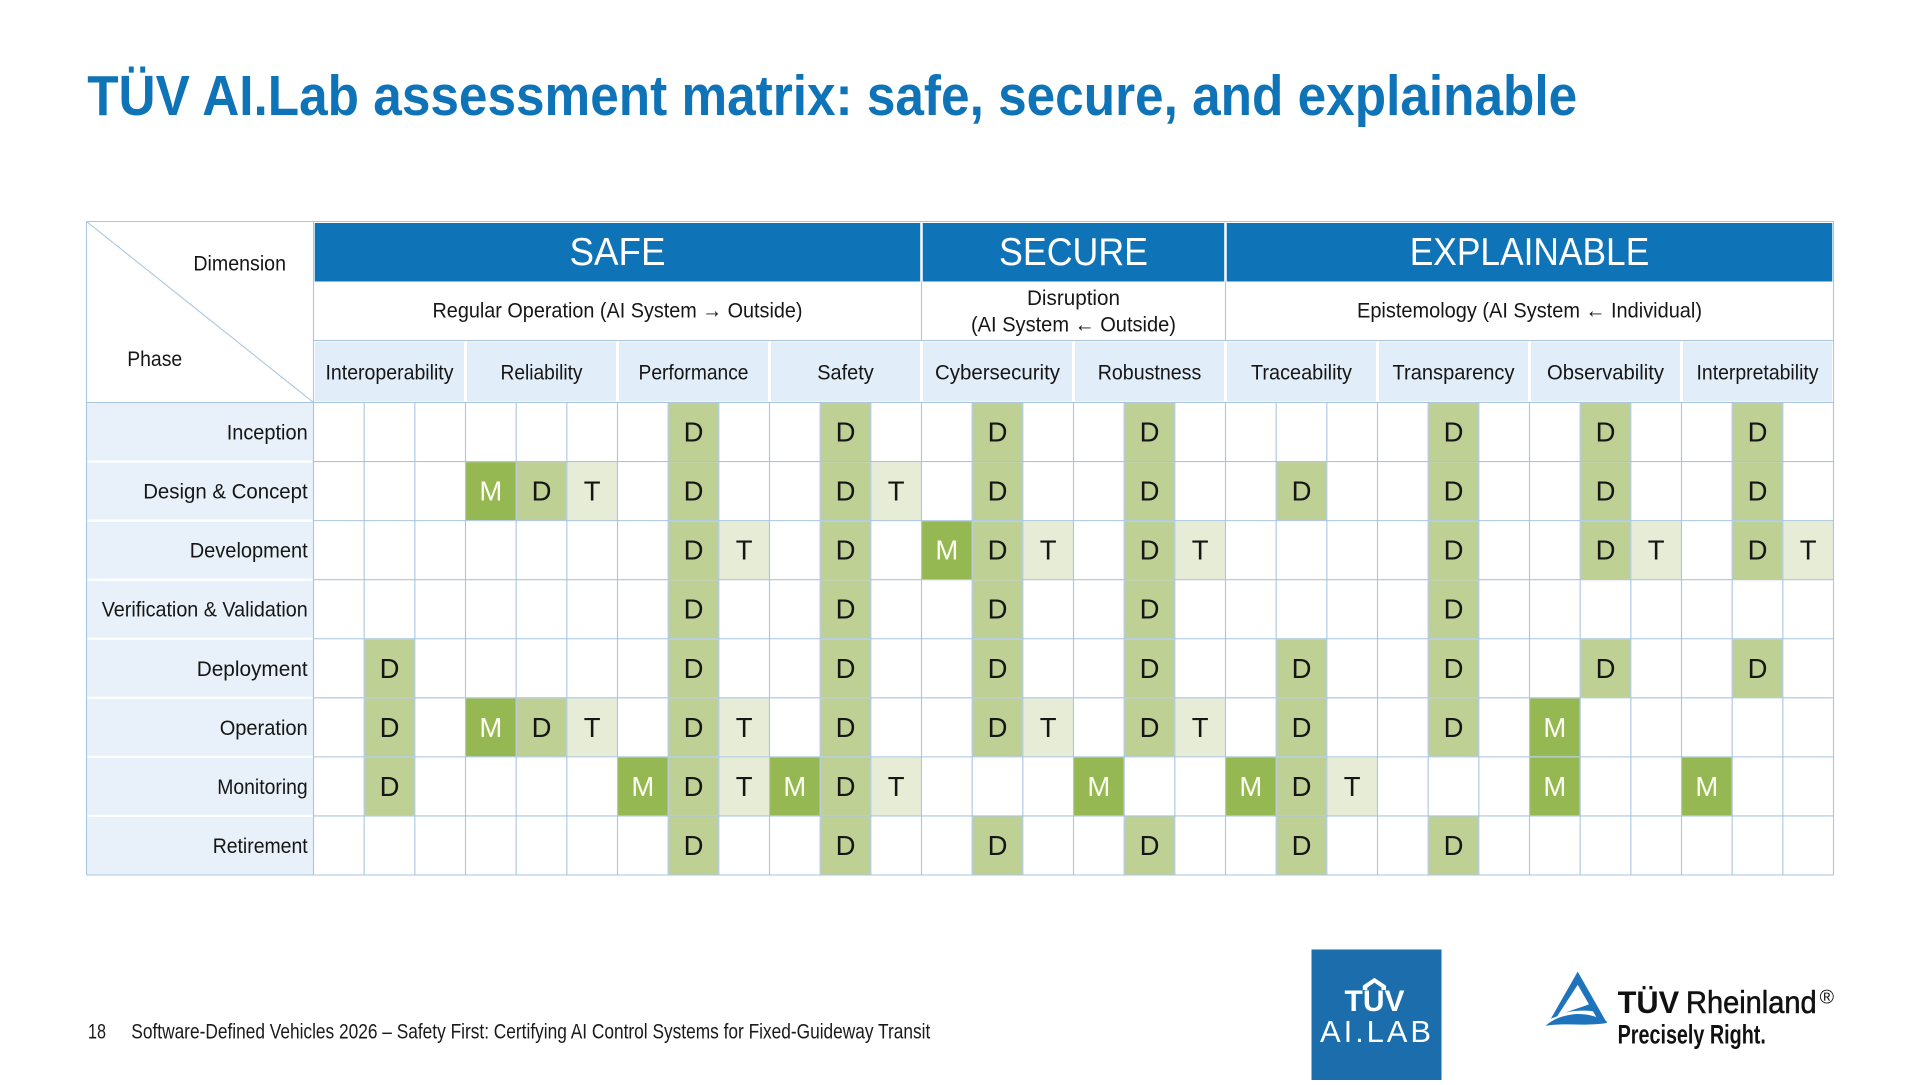 Image resolution: width=1920 pixels, height=1085 pixels. What do you see at coordinates (618, 311) in the screenshot?
I see `svg-text:Regular Operation (AI System →: Regular Operation (AI System → Outside)` at bounding box center [618, 311].